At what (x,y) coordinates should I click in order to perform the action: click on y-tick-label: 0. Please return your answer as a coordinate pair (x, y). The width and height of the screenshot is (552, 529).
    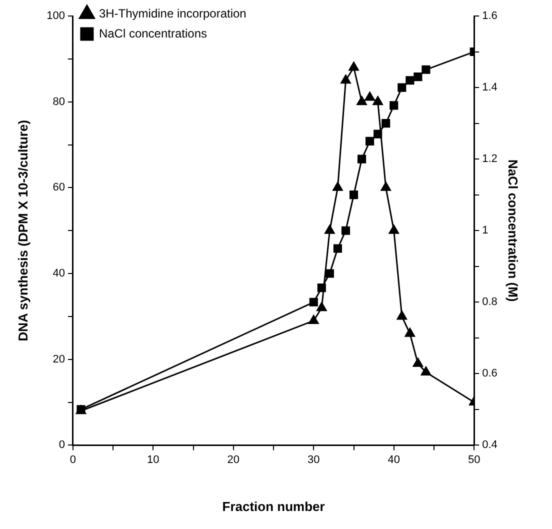
    Looking at the image, I should click on (61, 445).